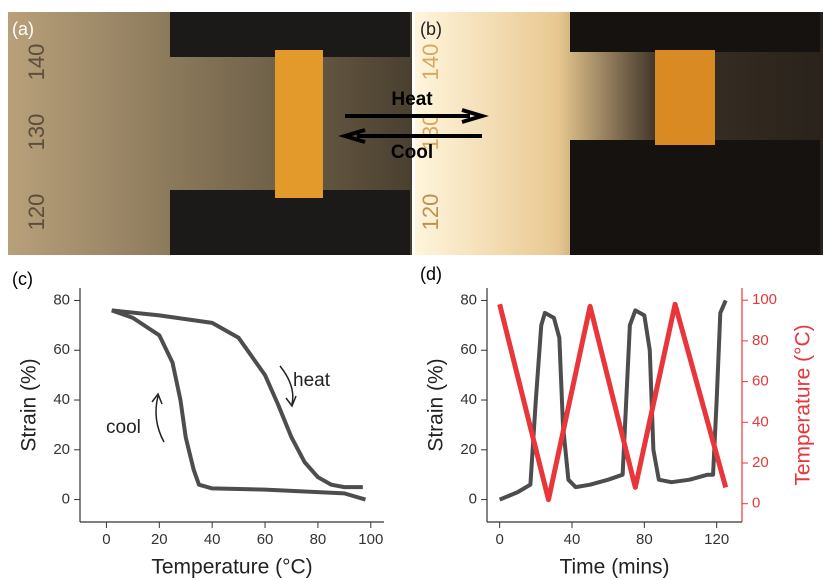  What do you see at coordinates (760, 421) in the screenshot?
I see `y2-tick-label: 40` at bounding box center [760, 421].